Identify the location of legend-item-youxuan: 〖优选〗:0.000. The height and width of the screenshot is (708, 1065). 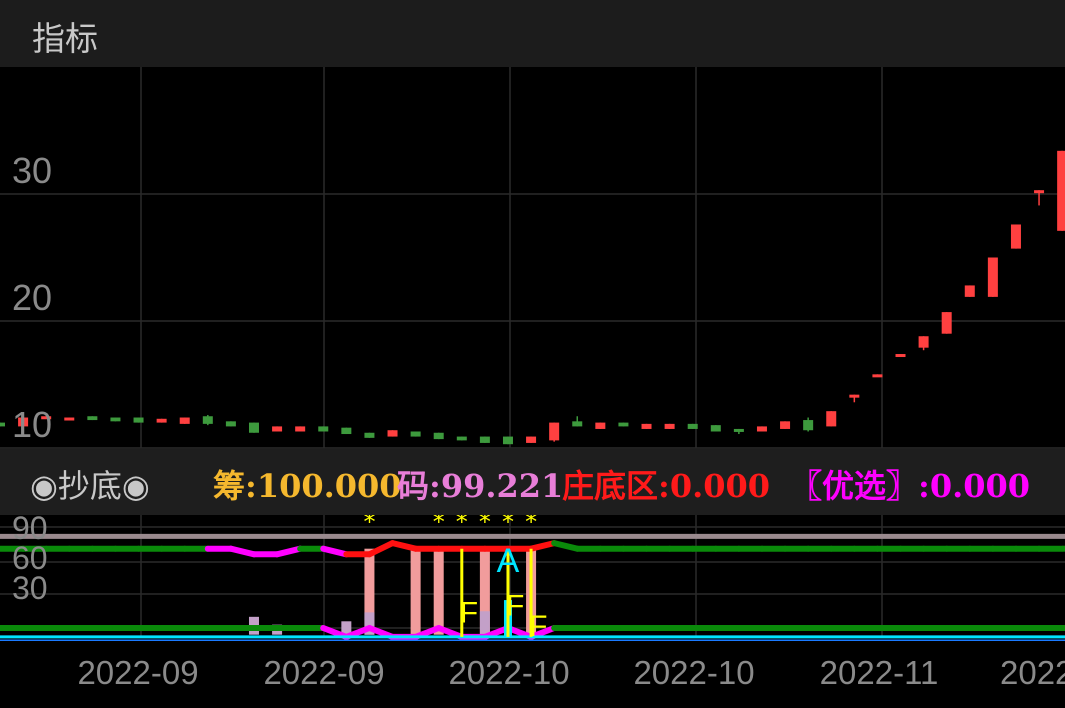
(910, 486).